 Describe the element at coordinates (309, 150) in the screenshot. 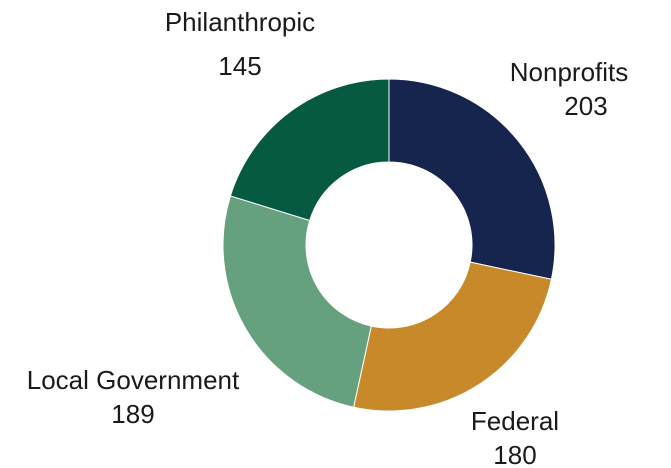

I see `slice-philanthropic` at that location.